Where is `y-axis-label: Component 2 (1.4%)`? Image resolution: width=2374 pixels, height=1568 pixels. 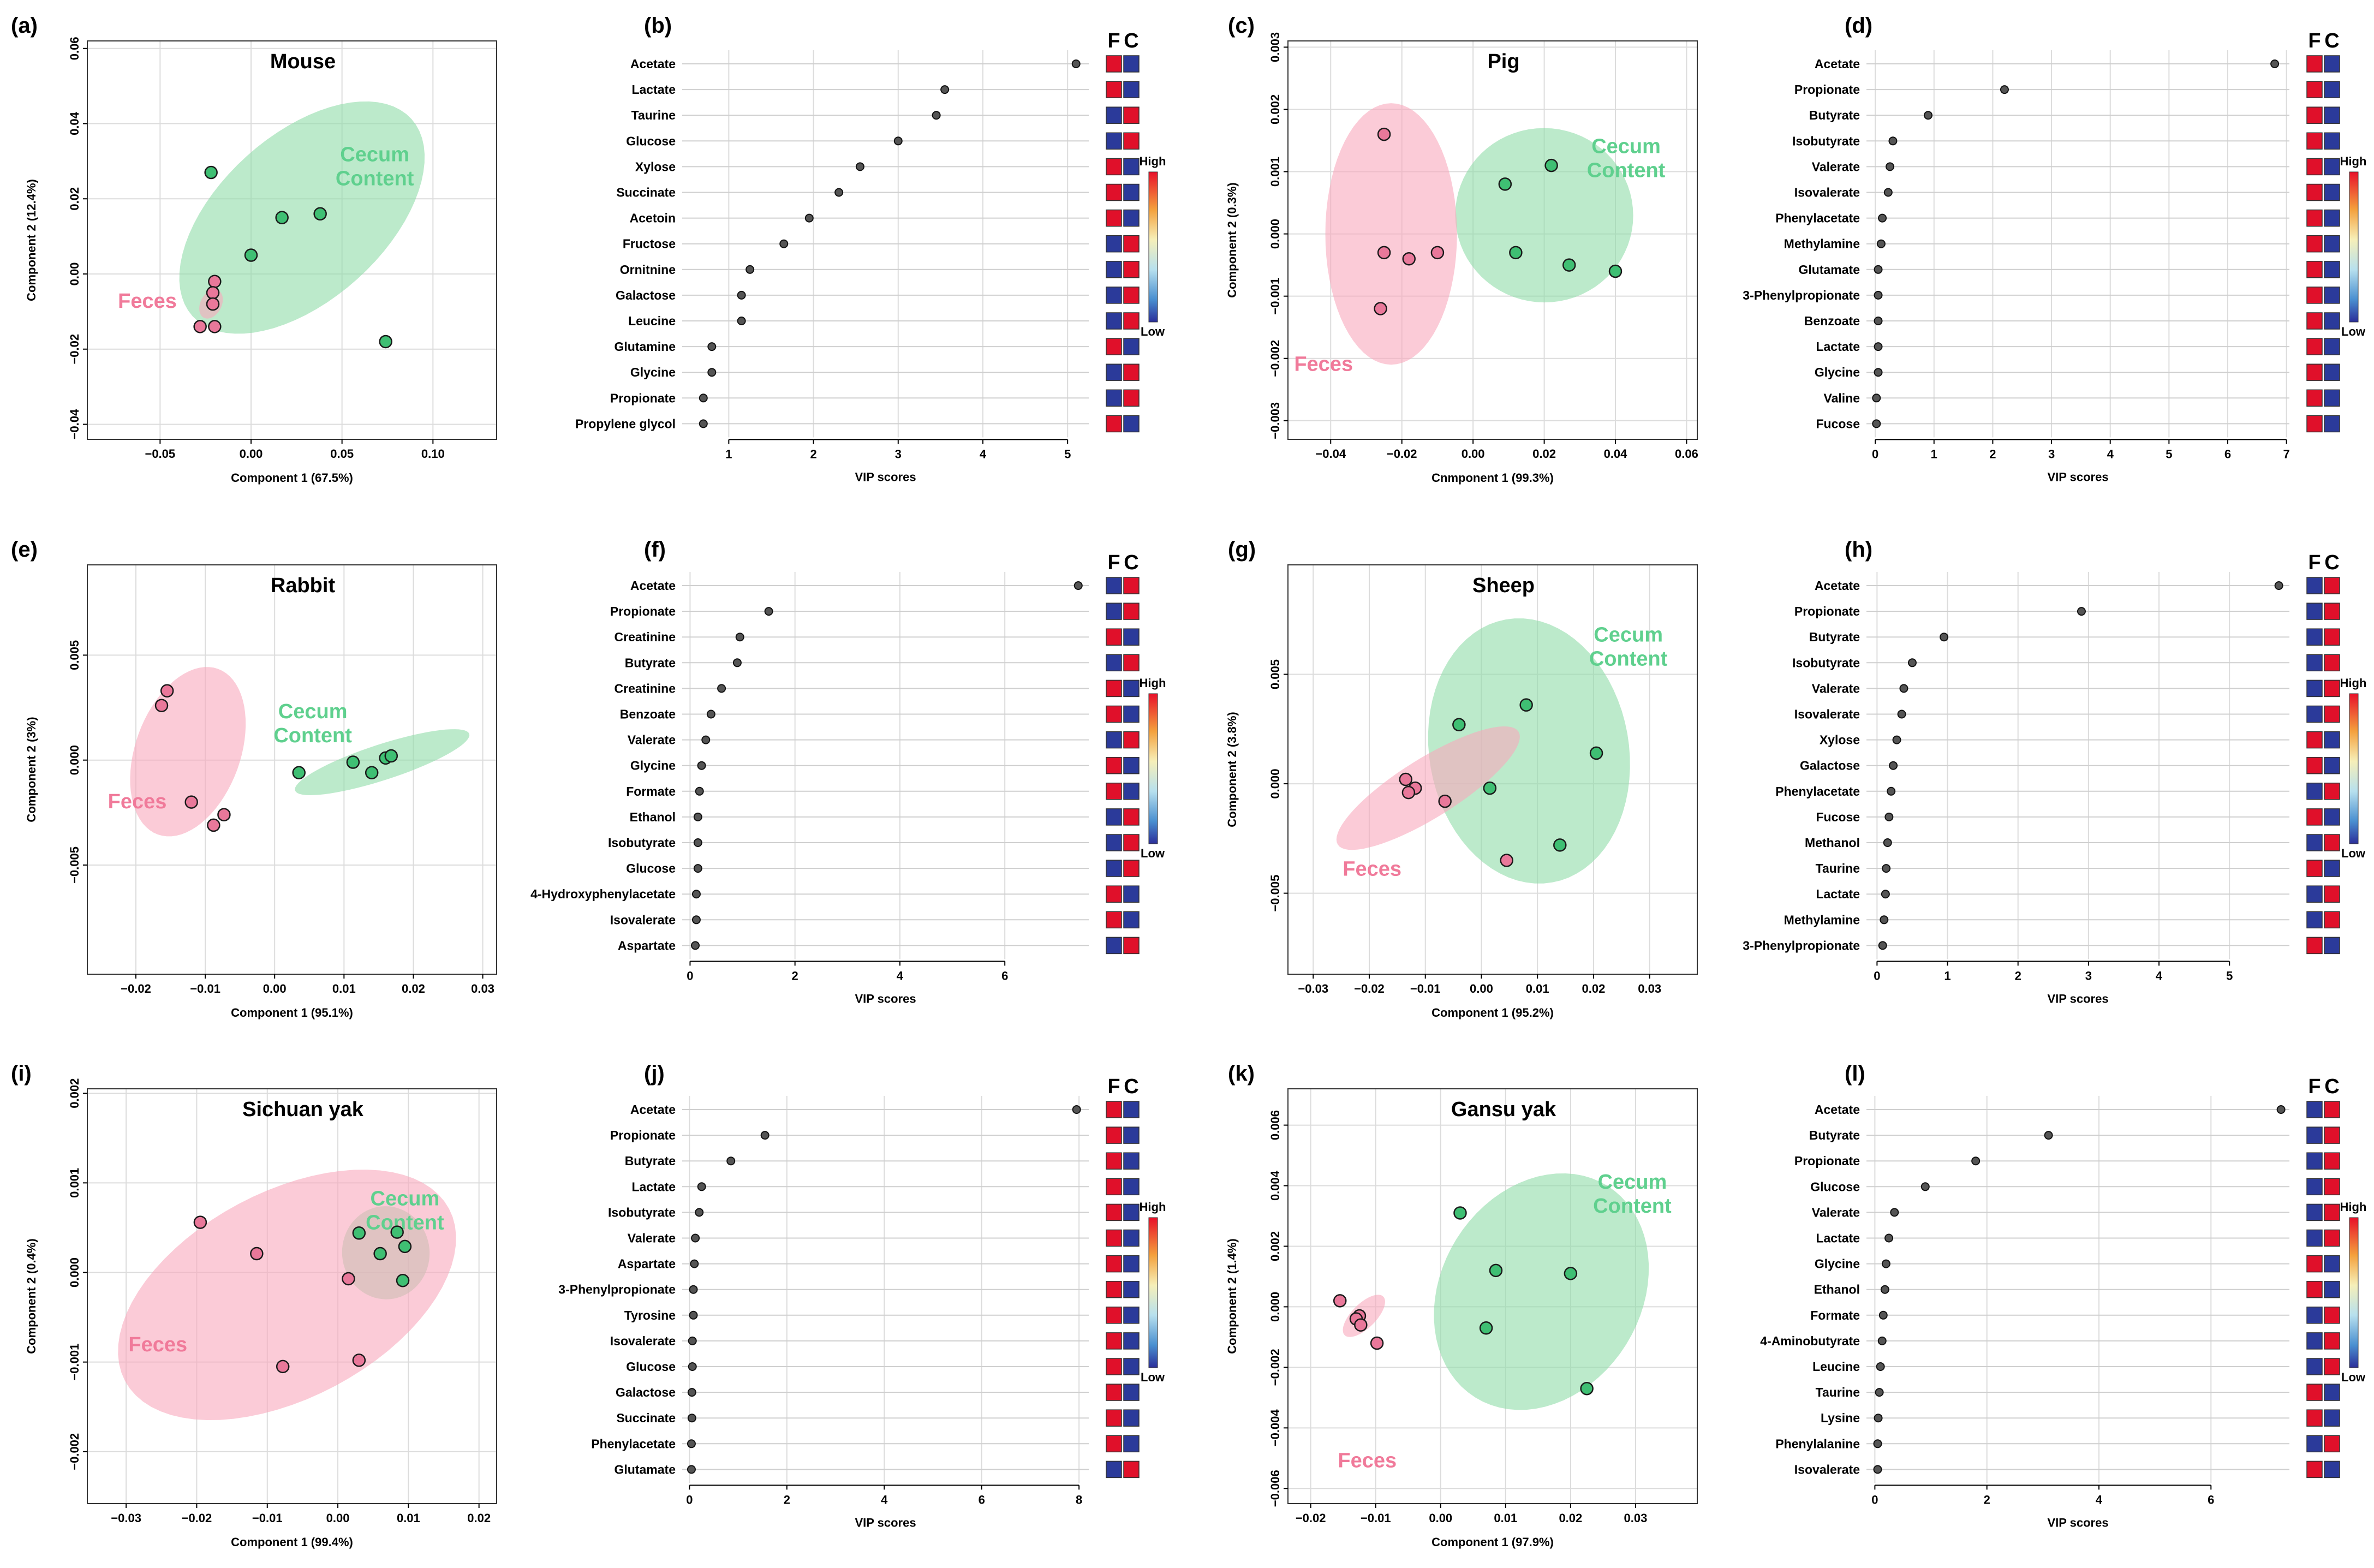
y-axis-label: Component 2 (1.4%) is located at coordinates (1232, 1296).